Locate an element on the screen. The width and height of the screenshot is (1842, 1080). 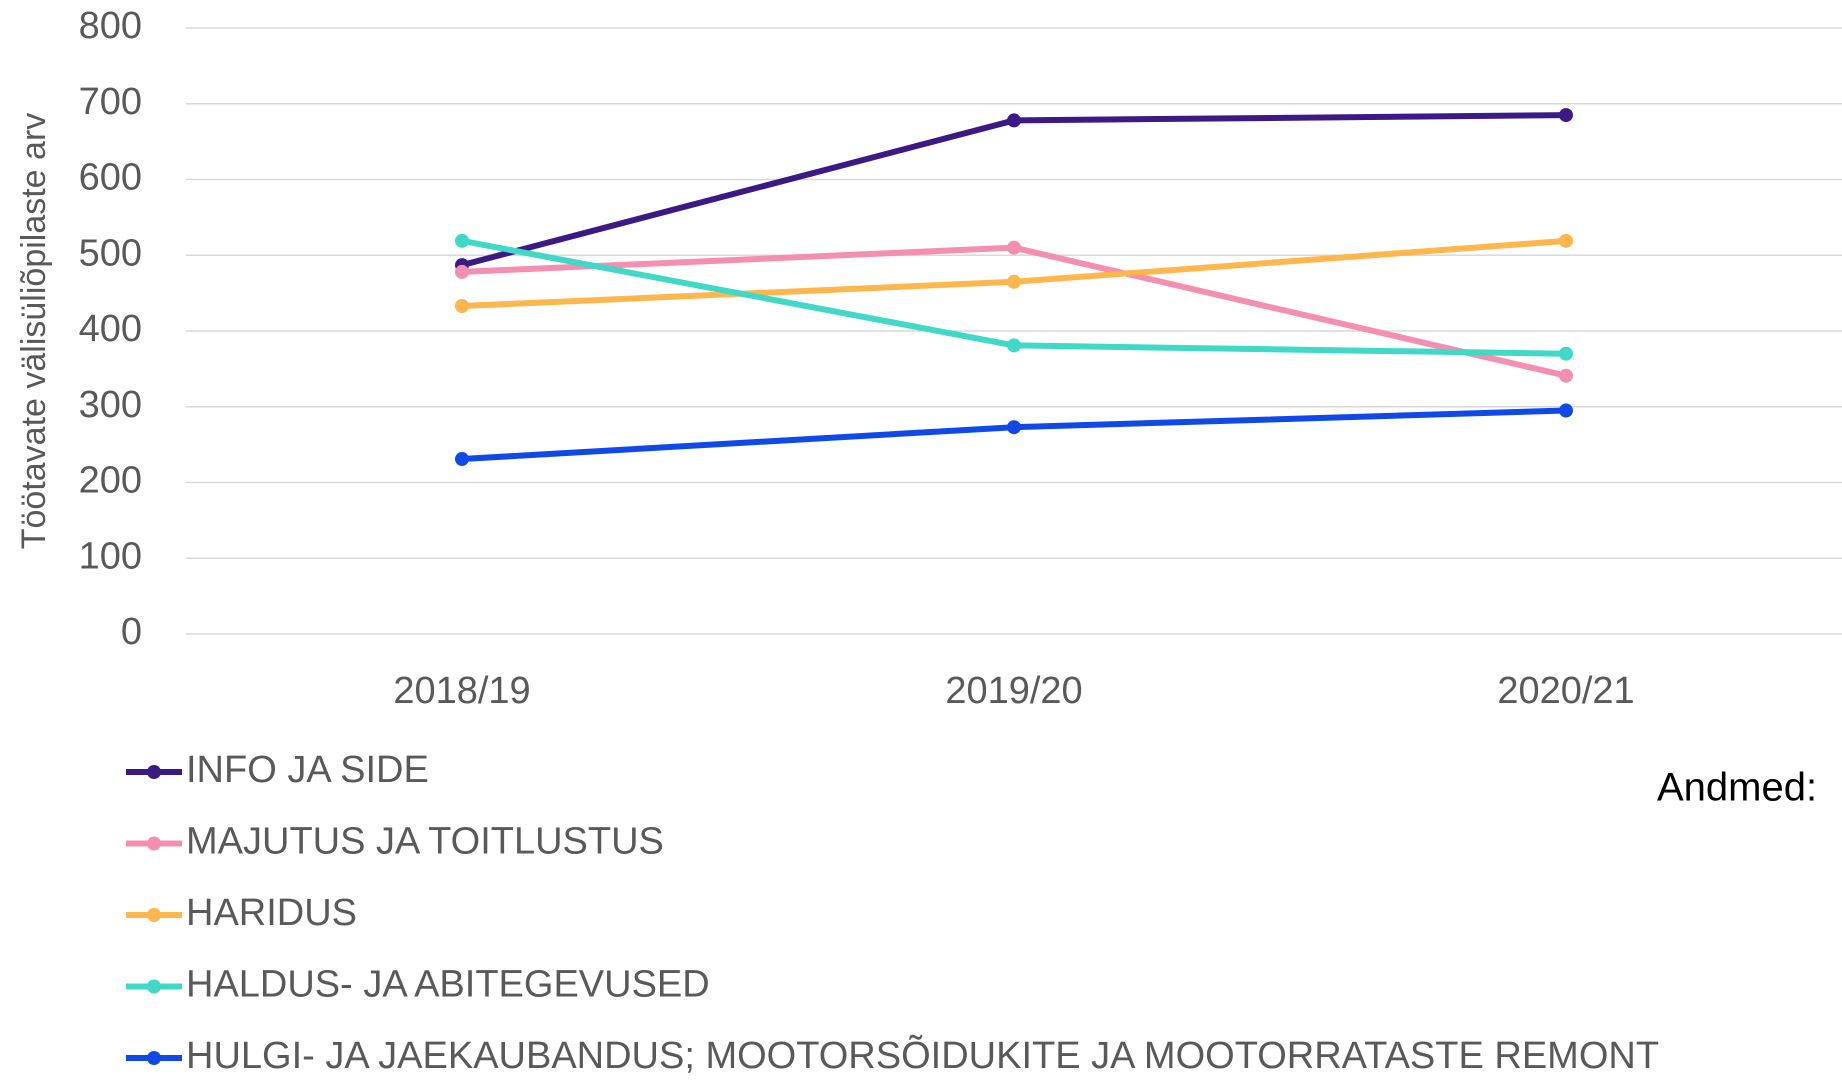
y-tick-label: 0 is located at coordinates (131, 632).